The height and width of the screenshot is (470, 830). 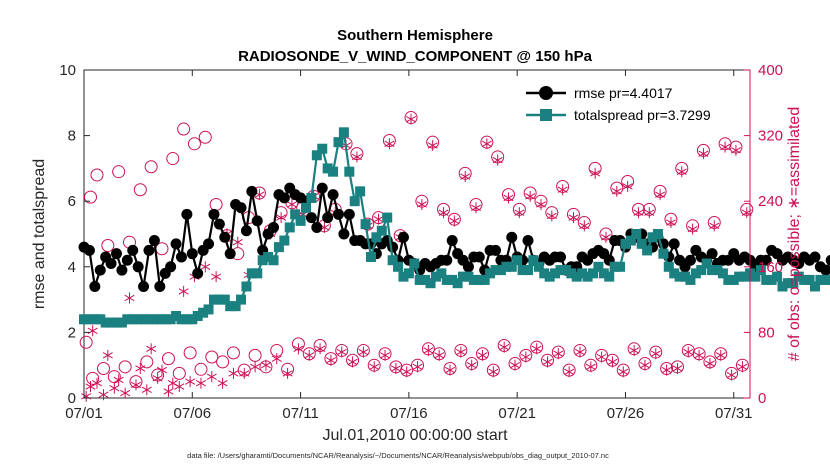 I want to click on x-tick-label: 07/11, so click(x=300, y=413).